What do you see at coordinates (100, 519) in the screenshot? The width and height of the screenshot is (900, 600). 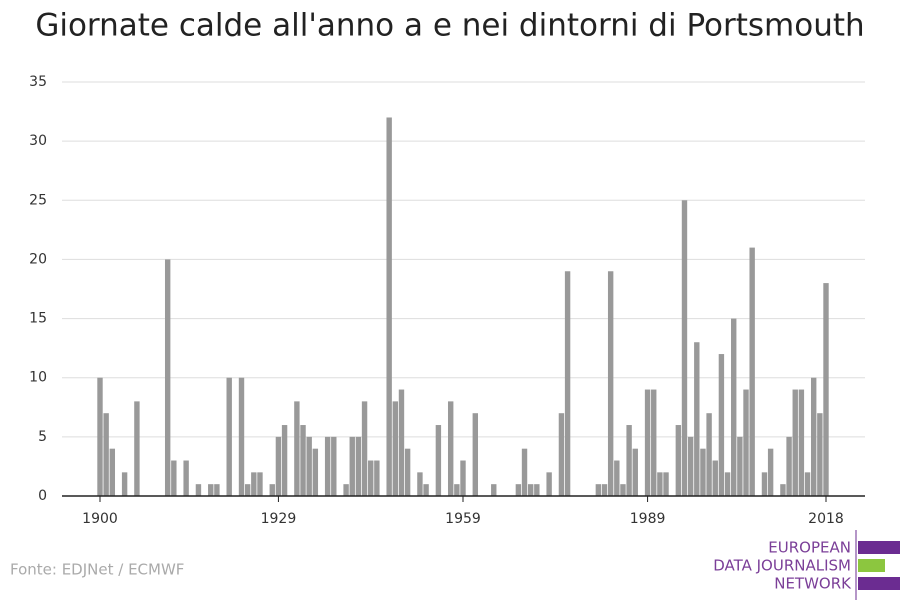 I see `x-tick-label: 1900` at bounding box center [100, 519].